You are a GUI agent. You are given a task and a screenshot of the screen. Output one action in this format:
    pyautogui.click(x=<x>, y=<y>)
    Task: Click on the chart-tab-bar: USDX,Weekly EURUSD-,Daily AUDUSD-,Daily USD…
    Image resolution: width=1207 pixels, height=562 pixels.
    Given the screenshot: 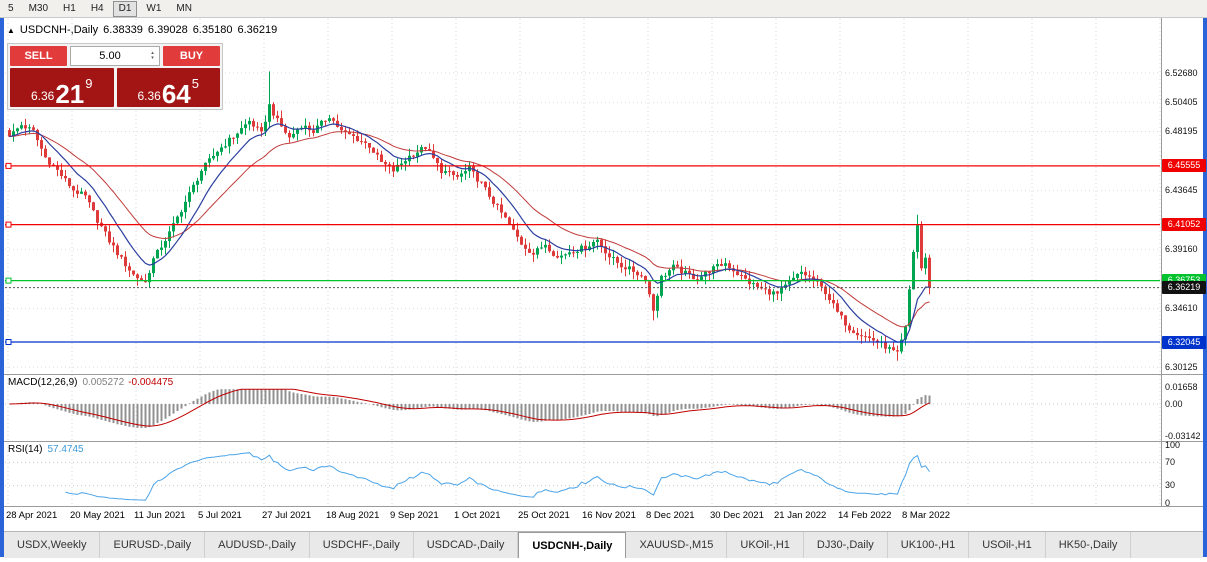 What is the action you would take?
    pyautogui.click(x=603, y=544)
    